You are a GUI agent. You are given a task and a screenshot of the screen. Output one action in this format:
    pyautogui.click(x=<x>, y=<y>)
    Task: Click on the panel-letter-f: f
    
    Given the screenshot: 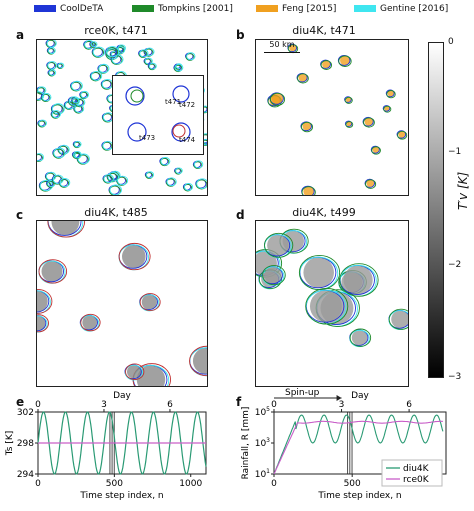 What is the action you would take?
    pyautogui.click(x=239, y=402)
    